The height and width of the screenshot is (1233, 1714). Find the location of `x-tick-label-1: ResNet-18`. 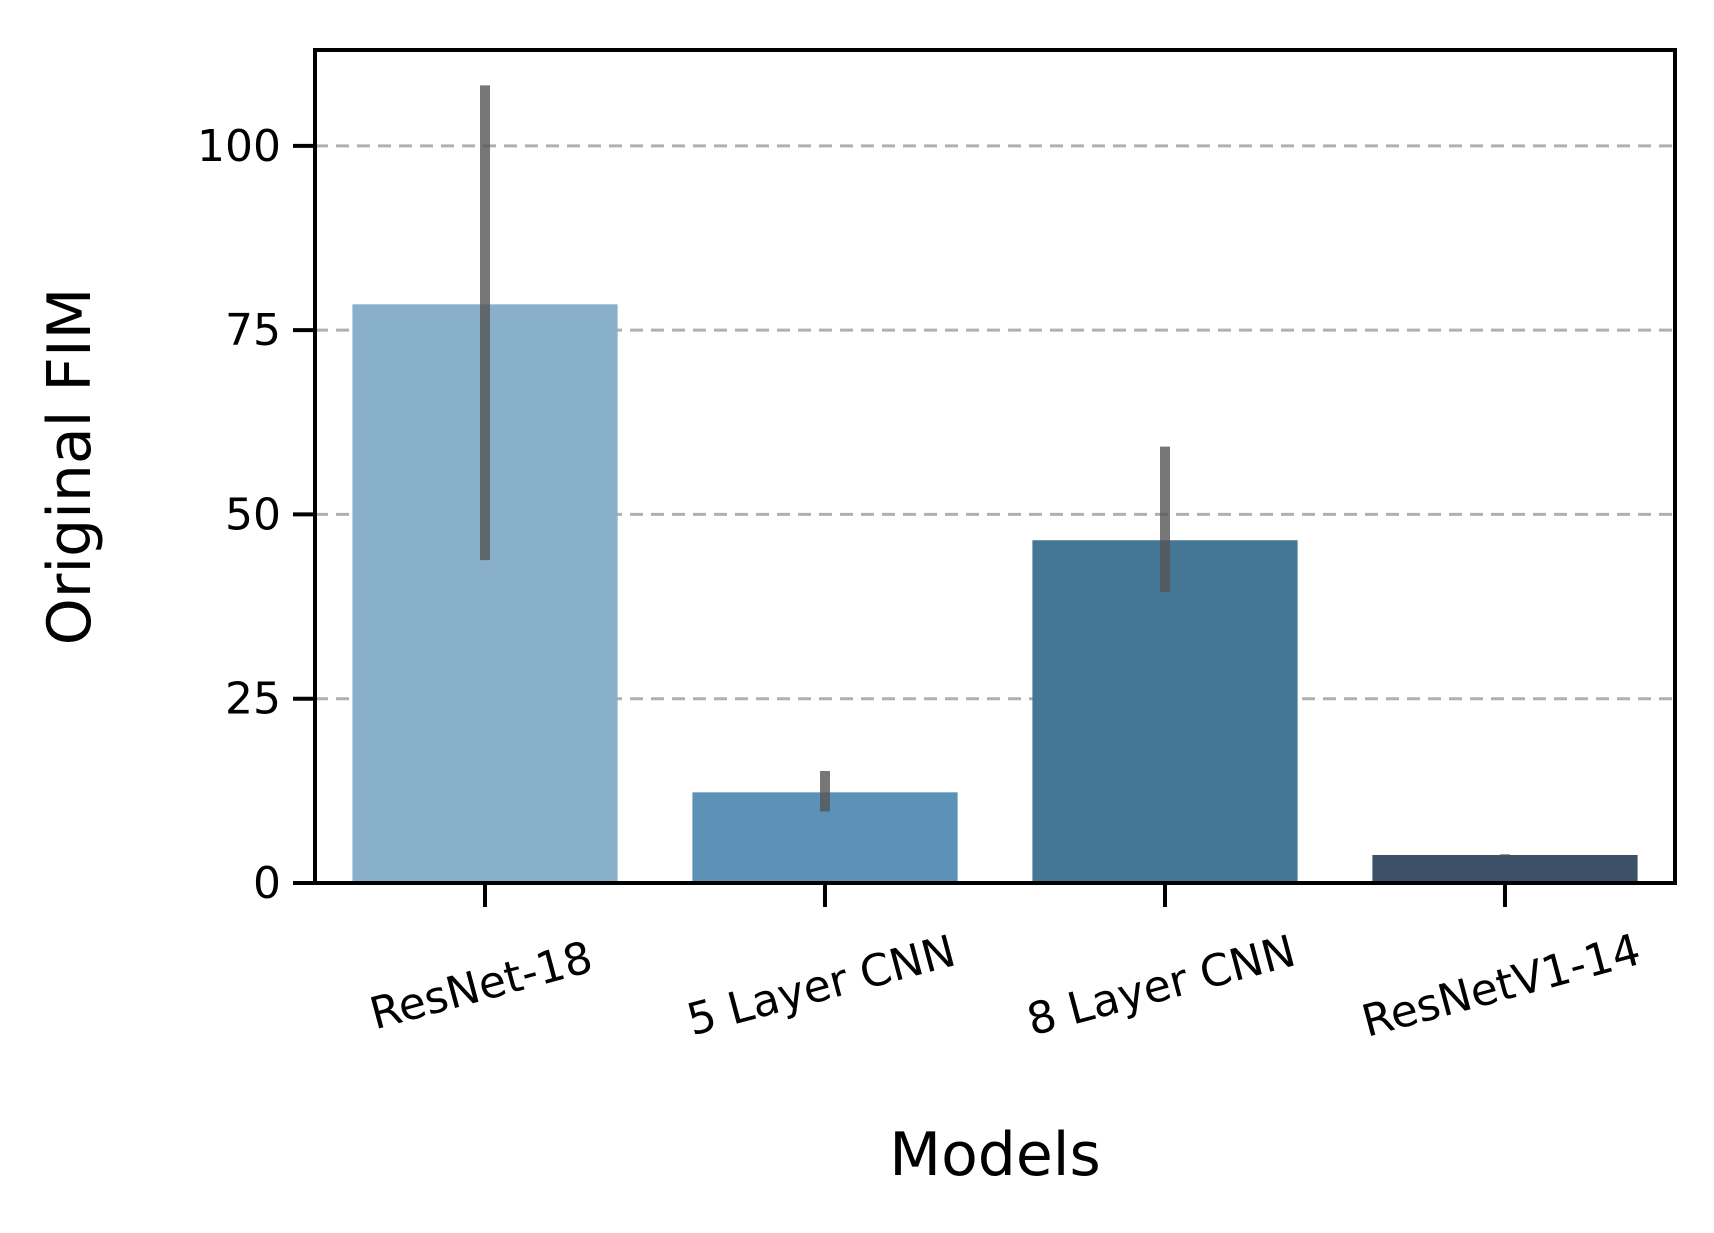

x-tick-label-1: ResNet-18 is located at coordinates (481, 986).